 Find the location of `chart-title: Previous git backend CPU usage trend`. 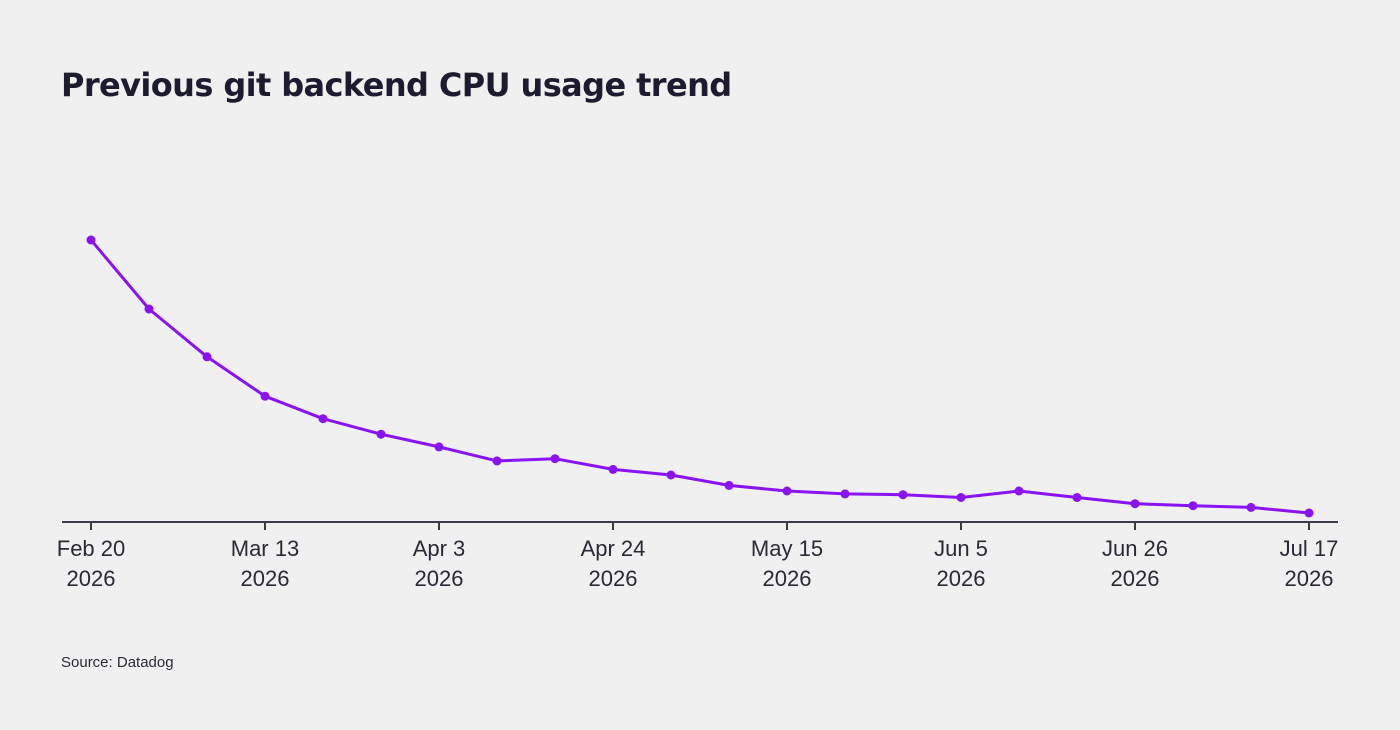

chart-title: Previous git backend CPU usage trend is located at coordinates (396, 85).